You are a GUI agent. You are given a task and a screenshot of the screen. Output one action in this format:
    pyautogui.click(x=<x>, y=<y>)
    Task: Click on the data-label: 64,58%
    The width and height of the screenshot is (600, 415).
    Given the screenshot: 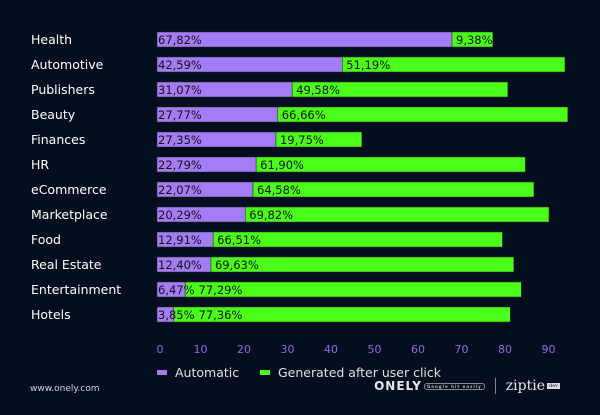 What is the action you would take?
    pyautogui.click(x=279, y=190)
    